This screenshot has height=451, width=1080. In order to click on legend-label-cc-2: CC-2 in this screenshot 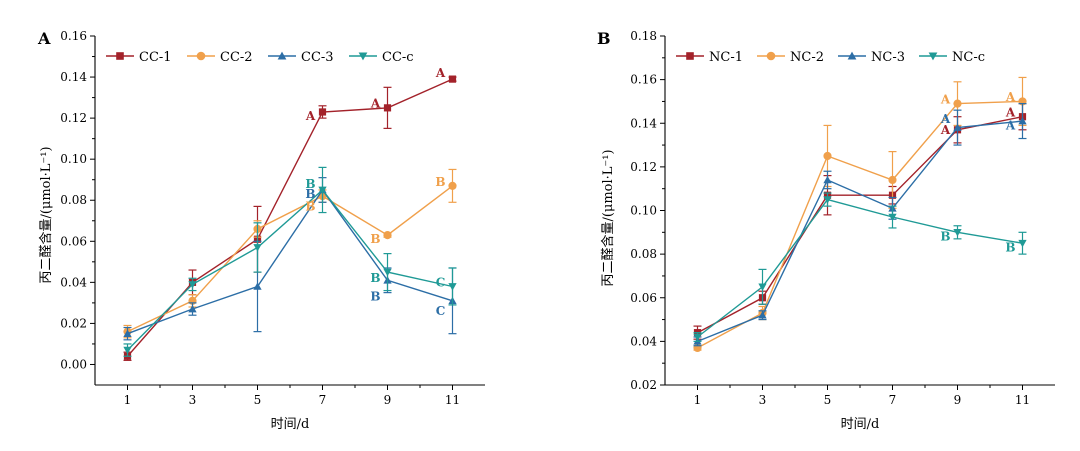, I will do `click(236, 57)`.